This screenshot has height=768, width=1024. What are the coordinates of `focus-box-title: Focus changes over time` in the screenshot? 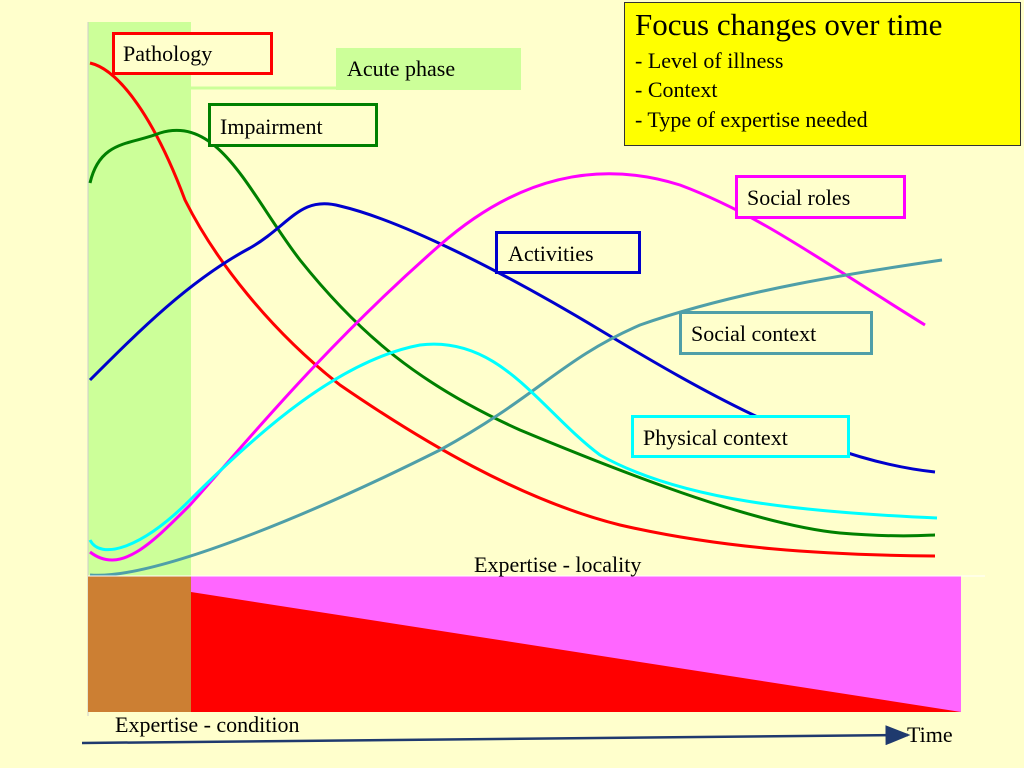 It's located at (789, 24).